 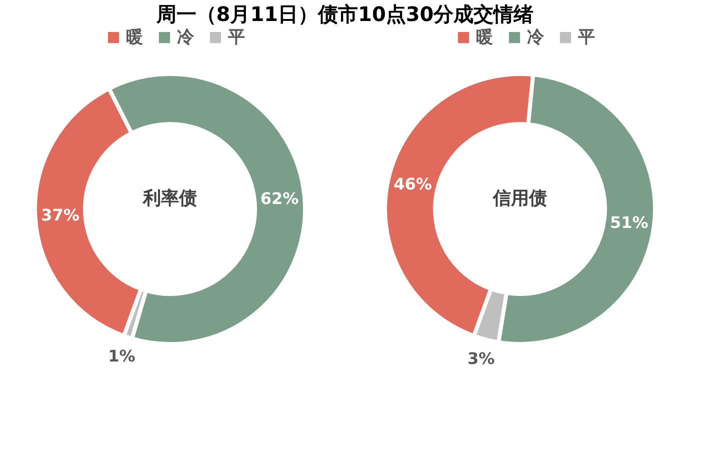 What do you see at coordinates (60, 215) in the screenshot?
I see `data-label: 37%` at bounding box center [60, 215].